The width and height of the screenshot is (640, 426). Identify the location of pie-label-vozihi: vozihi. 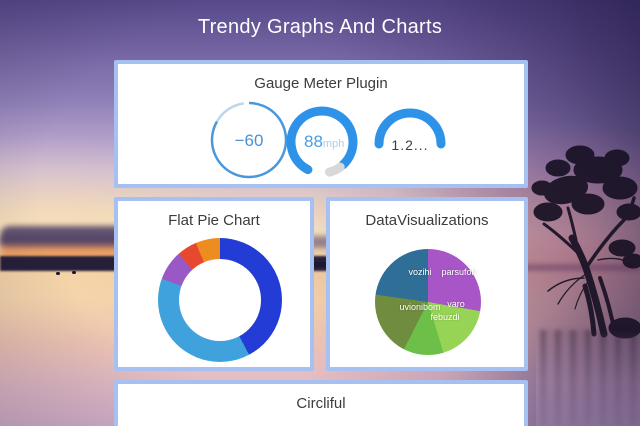
(420, 272).